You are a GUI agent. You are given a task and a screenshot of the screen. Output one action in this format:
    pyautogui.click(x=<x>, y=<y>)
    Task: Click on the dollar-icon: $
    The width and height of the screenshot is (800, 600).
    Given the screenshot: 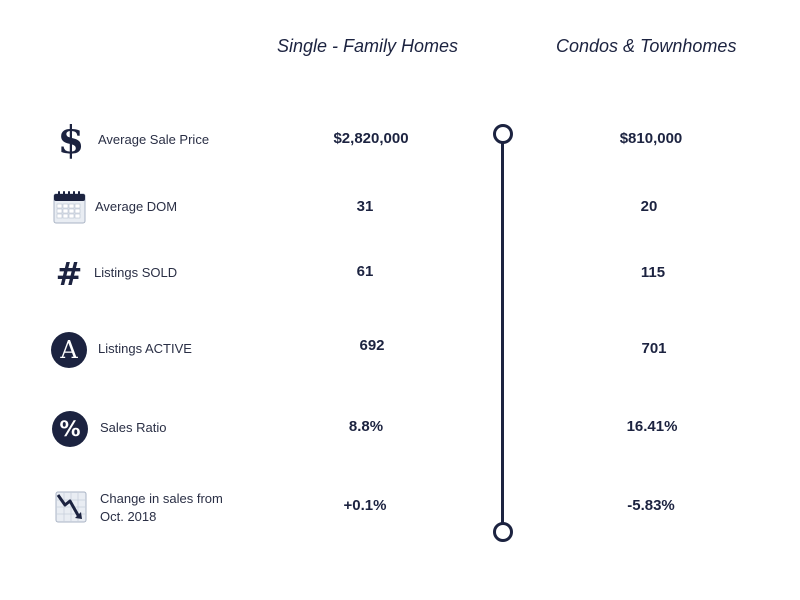 What is the action you would take?
    pyautogui.click(x=71, y=139)
    